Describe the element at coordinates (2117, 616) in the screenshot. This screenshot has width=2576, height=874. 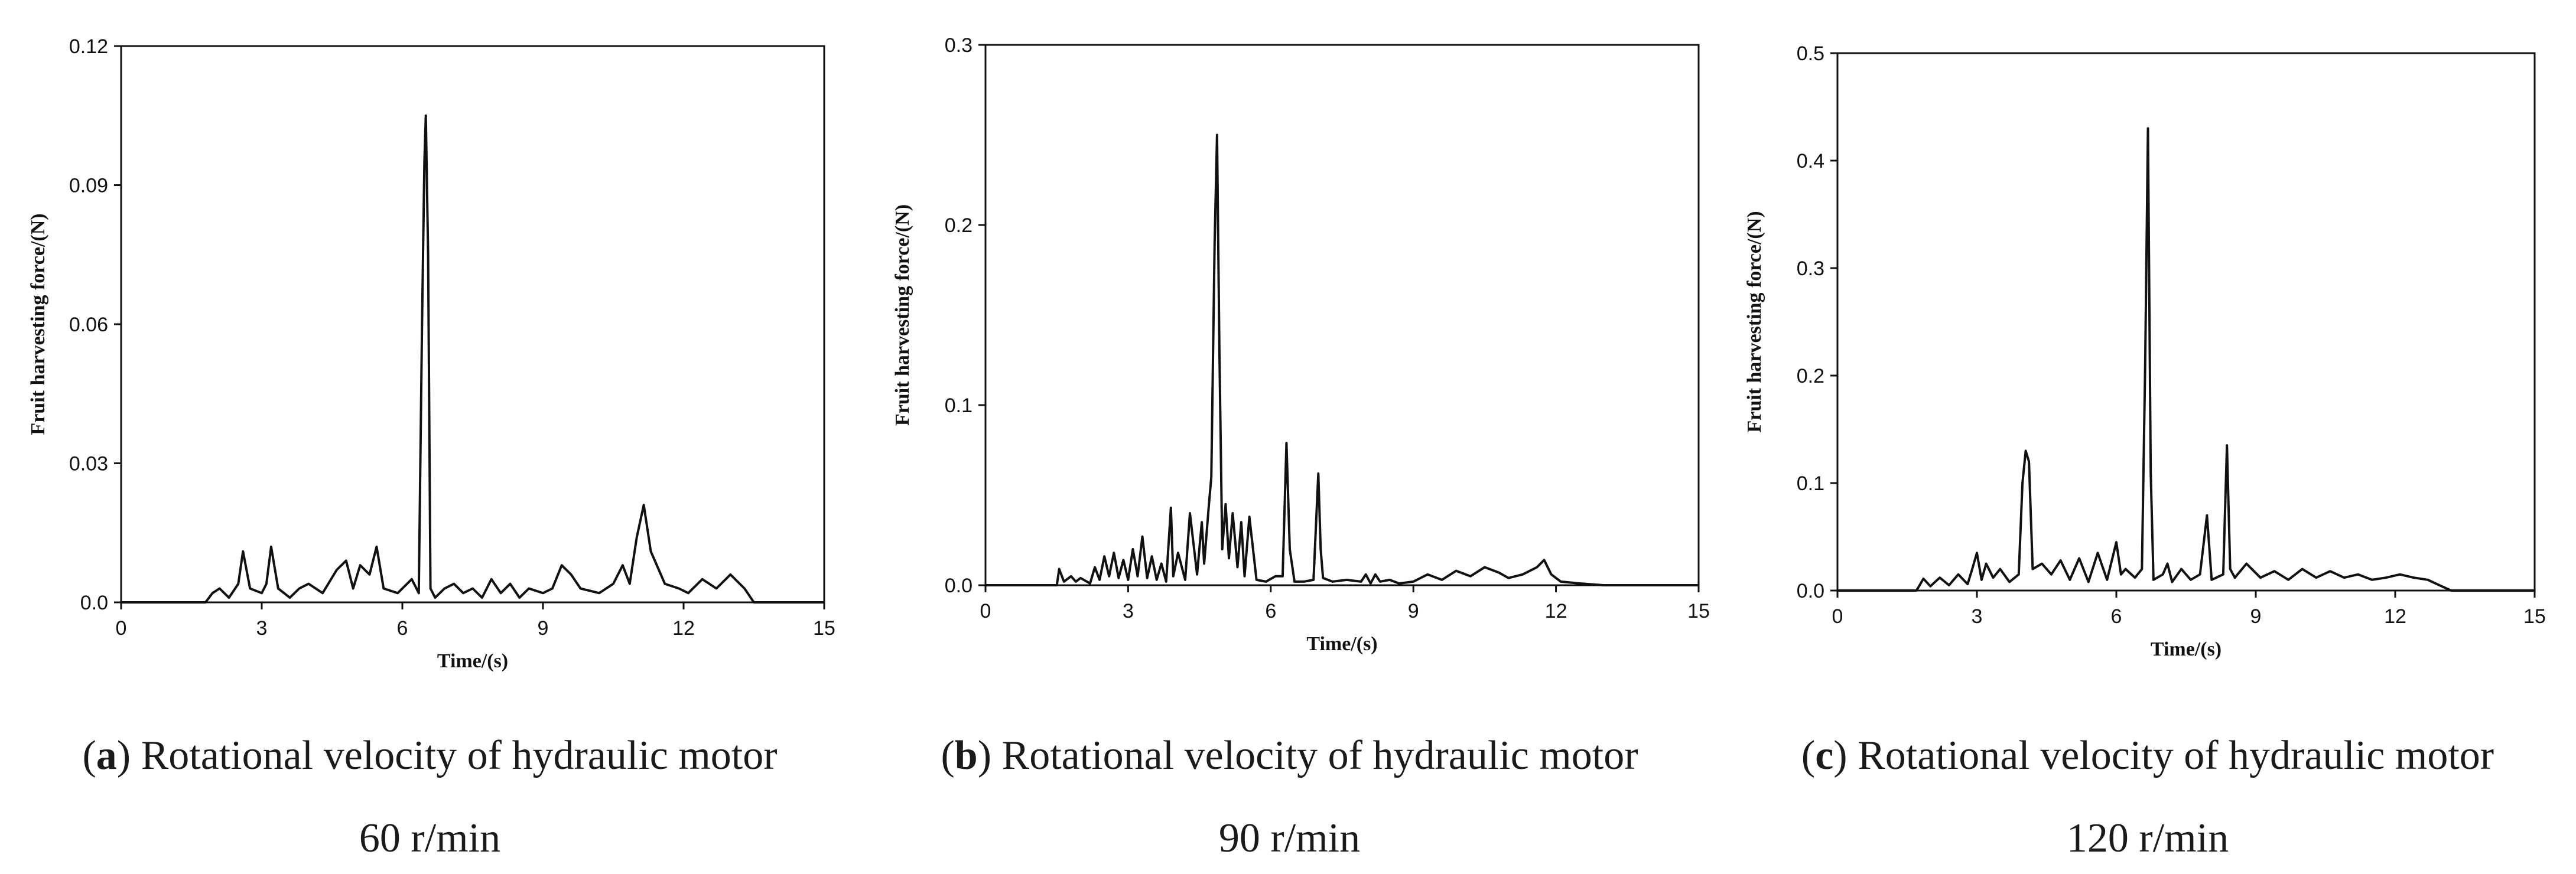
I see `x-tick-label-c-2: 6` at that location.